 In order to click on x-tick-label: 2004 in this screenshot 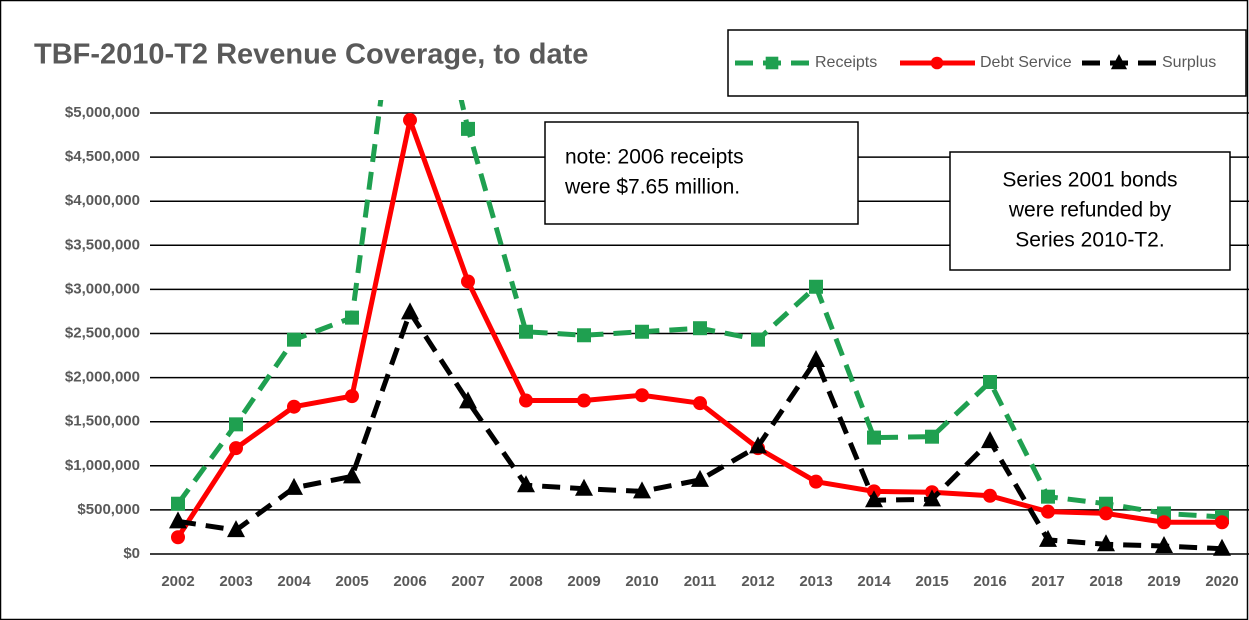, I will do `click(294, 581)`.